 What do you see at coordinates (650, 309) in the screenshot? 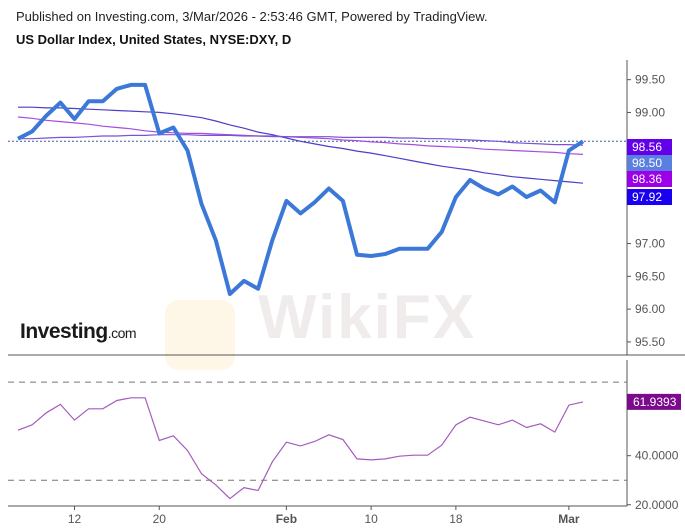
I see `price-tick-label: 96.00` at bounding box center [650, 309].